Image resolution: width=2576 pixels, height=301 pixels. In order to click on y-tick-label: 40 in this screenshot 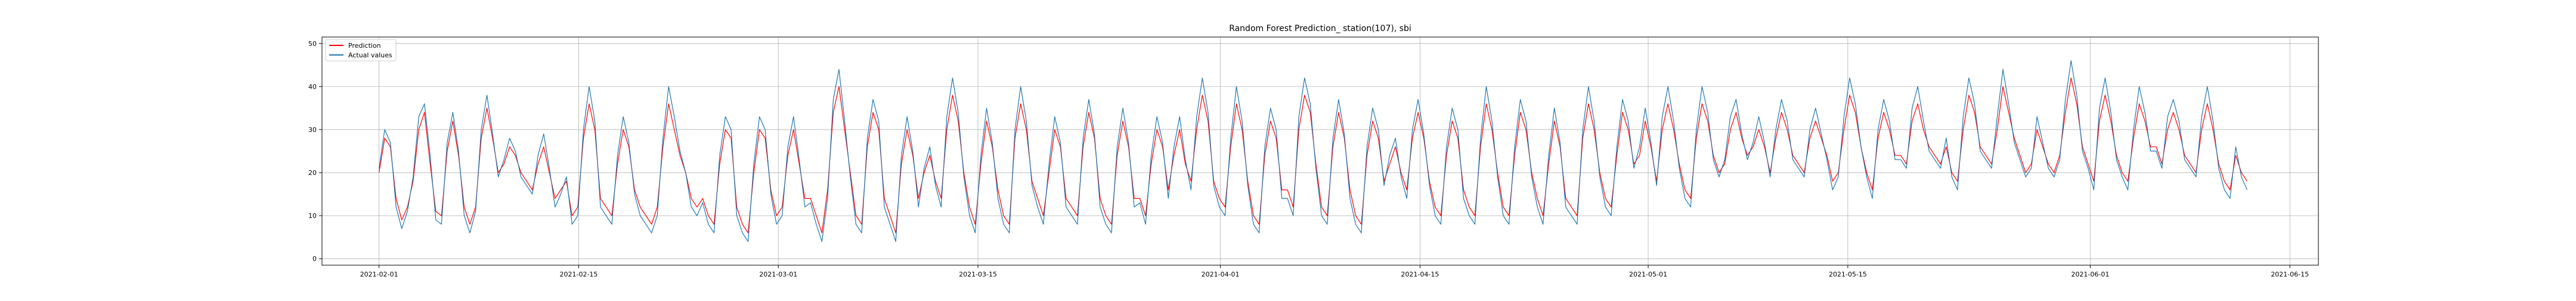, I will do `click(312, 87)`.